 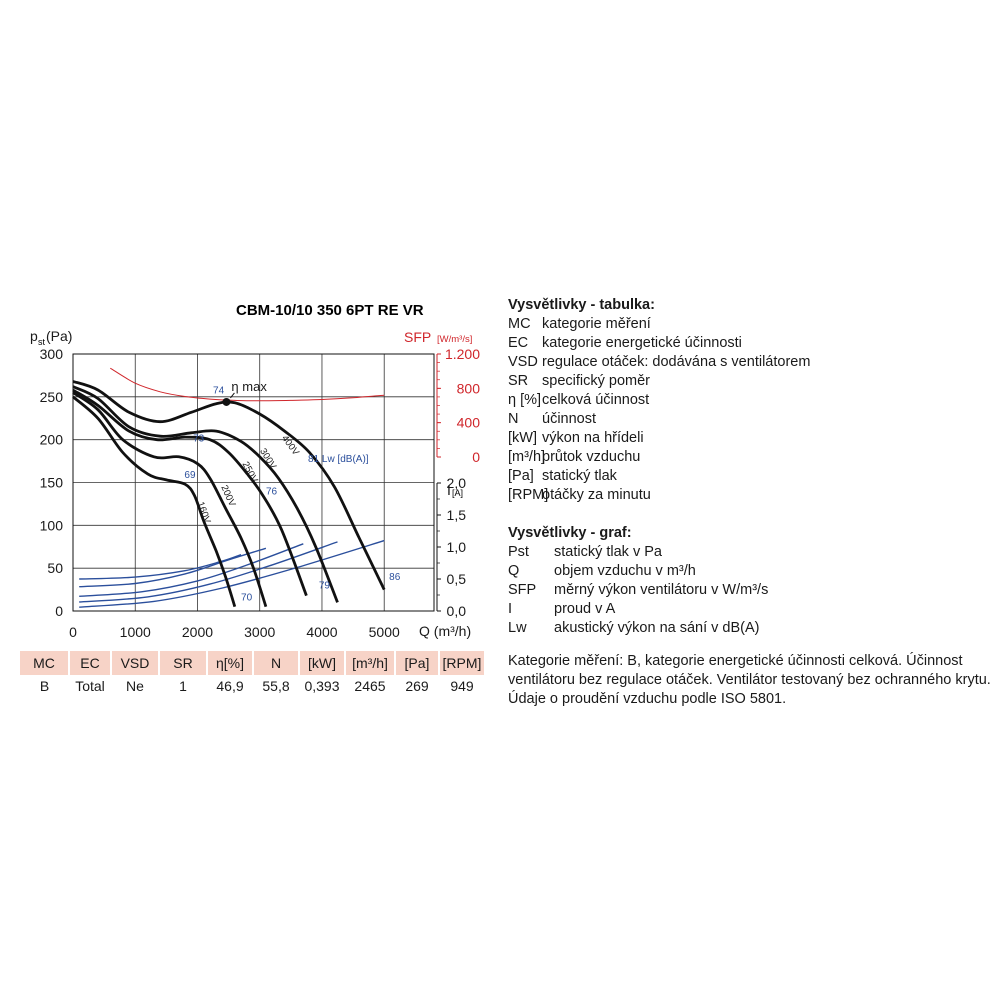 What do you see at coordinates (230, 663) in the screenshot?
I see `spec-header: η[%]` at bounding box center [230, 663].